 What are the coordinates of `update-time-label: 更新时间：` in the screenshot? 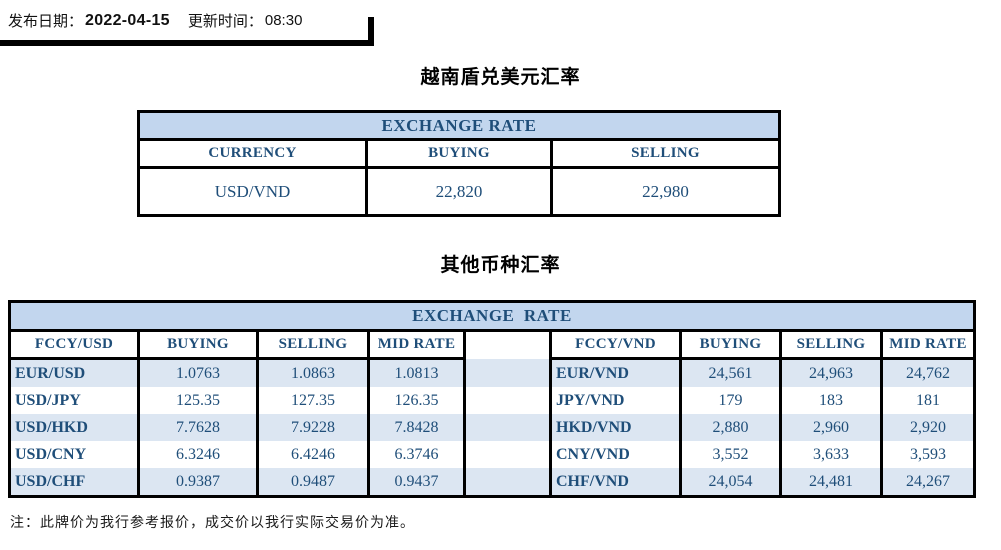 It's located at (225, 22).